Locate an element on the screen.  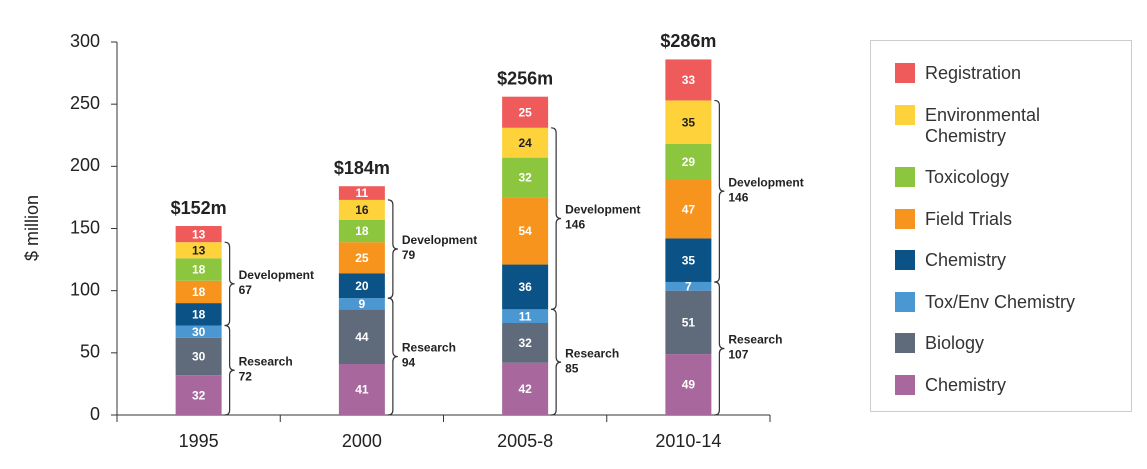
segment-label: 41 is located at coordinates (362, 390).